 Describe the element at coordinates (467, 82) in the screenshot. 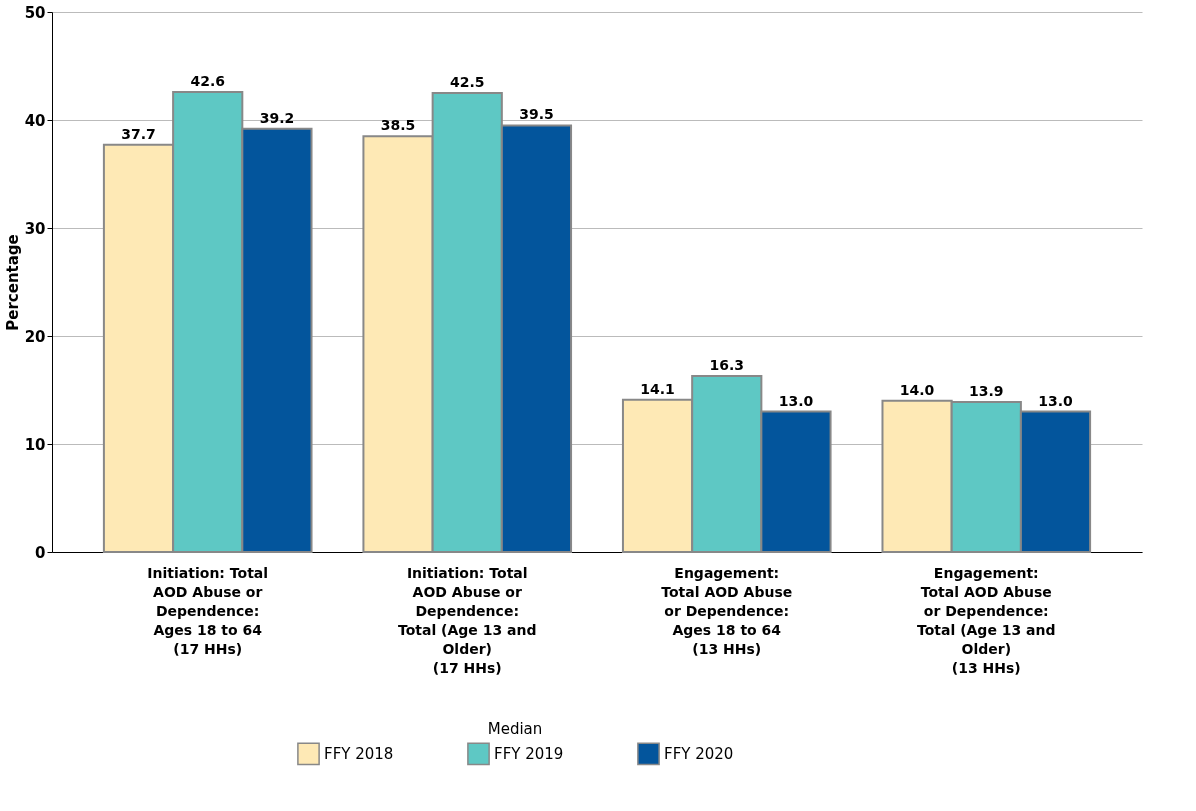

I see `data-label: 42.5` at that location.